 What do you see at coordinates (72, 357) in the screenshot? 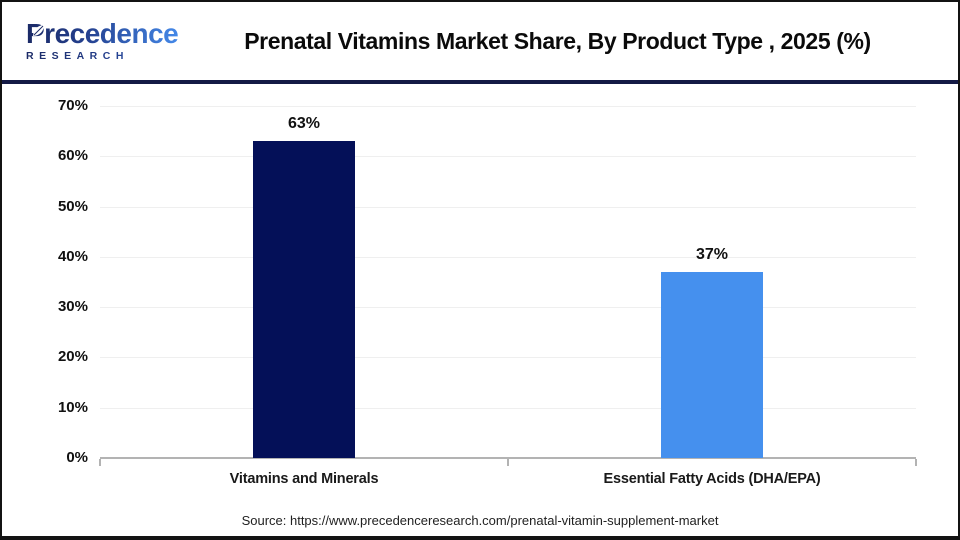
I see `y-axis-tick-label: 20%` at bounding box center [72, 357].